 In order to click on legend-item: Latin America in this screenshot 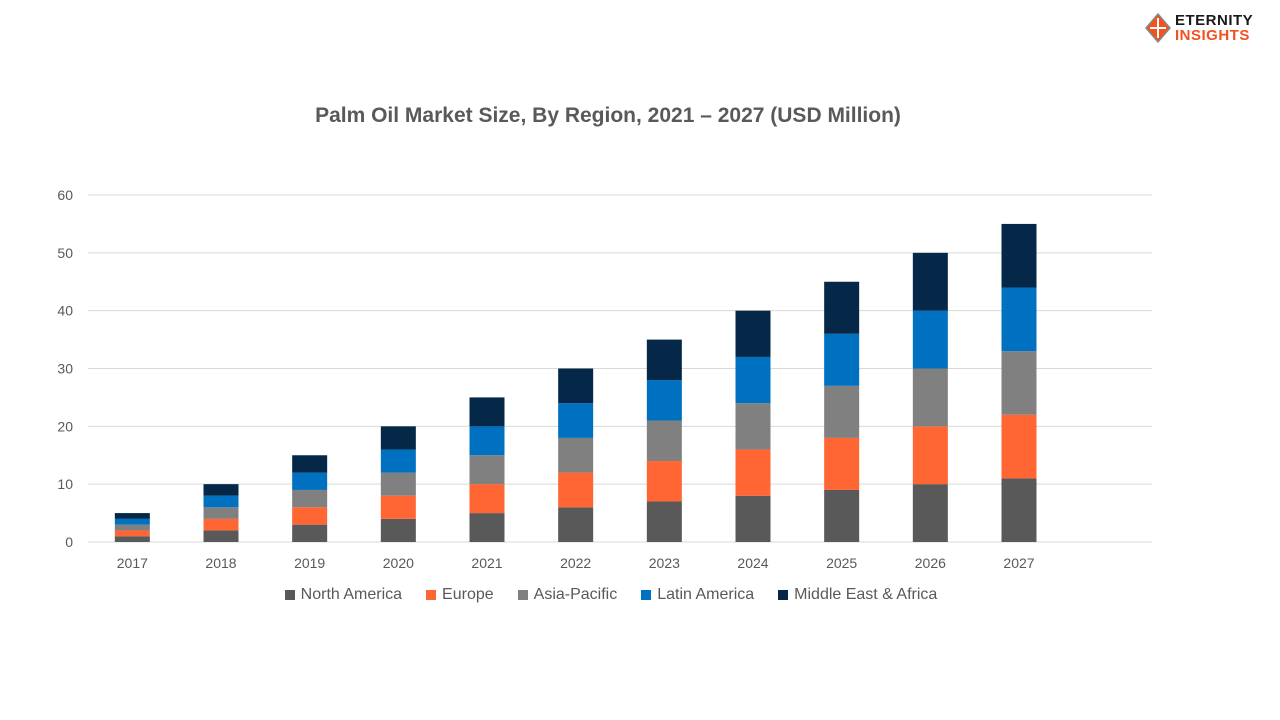, I will do `click(697, 595)`.